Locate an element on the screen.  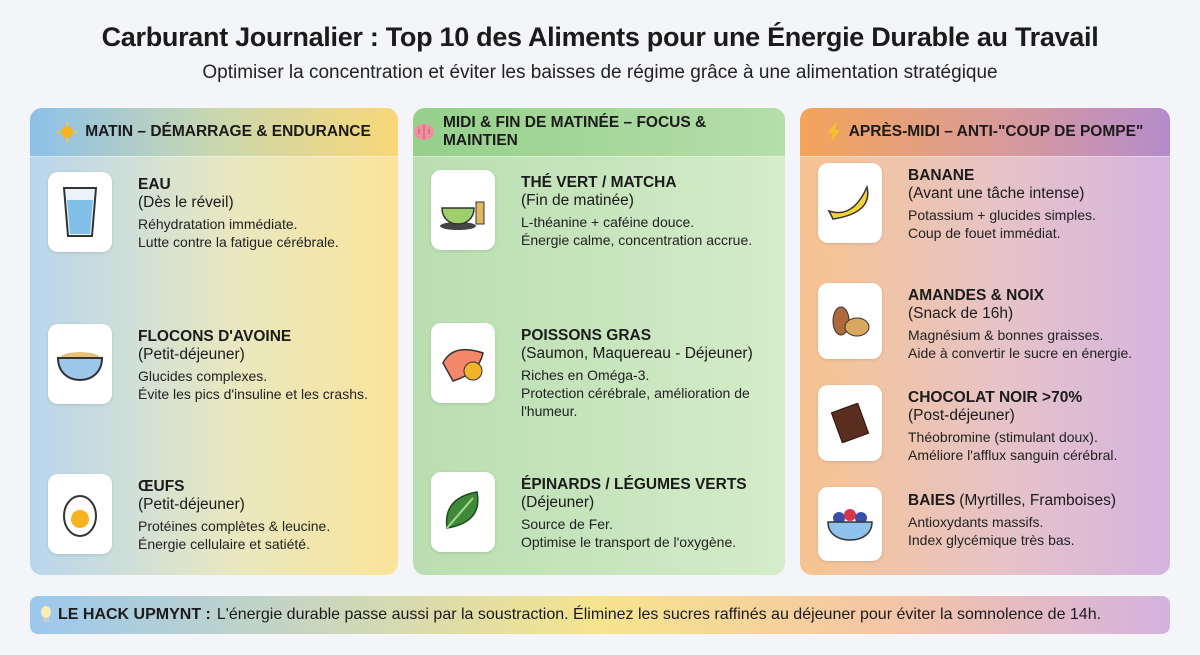
food-desc: Source de Fer. is located at coordinates (567, 524).